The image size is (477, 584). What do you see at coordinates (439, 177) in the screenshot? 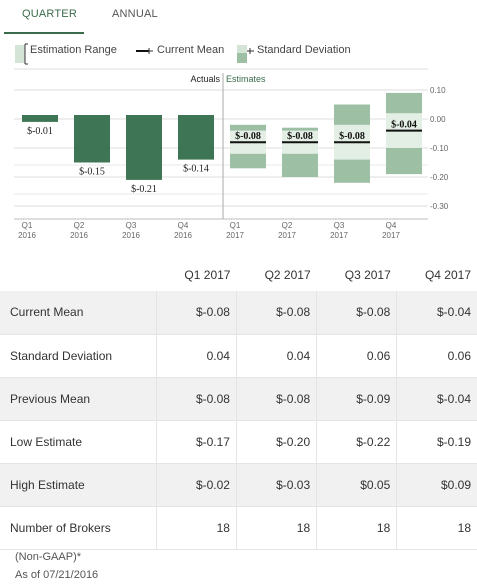
I see `y-tick-label: -0.20` at bounding box center [439, 177].